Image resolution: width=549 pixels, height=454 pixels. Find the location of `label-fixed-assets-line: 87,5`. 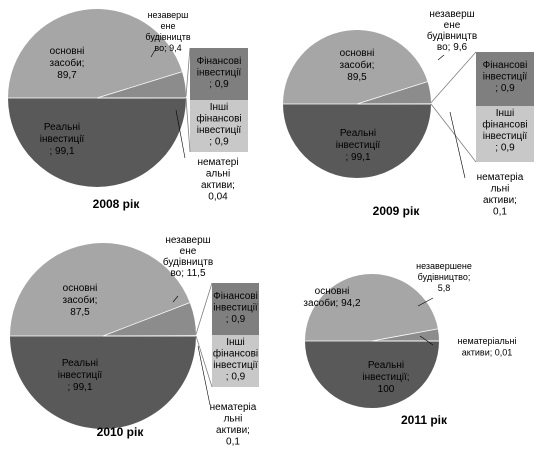

label-fixed-assets-line: 87,5 is located at coordinates (80, 312).